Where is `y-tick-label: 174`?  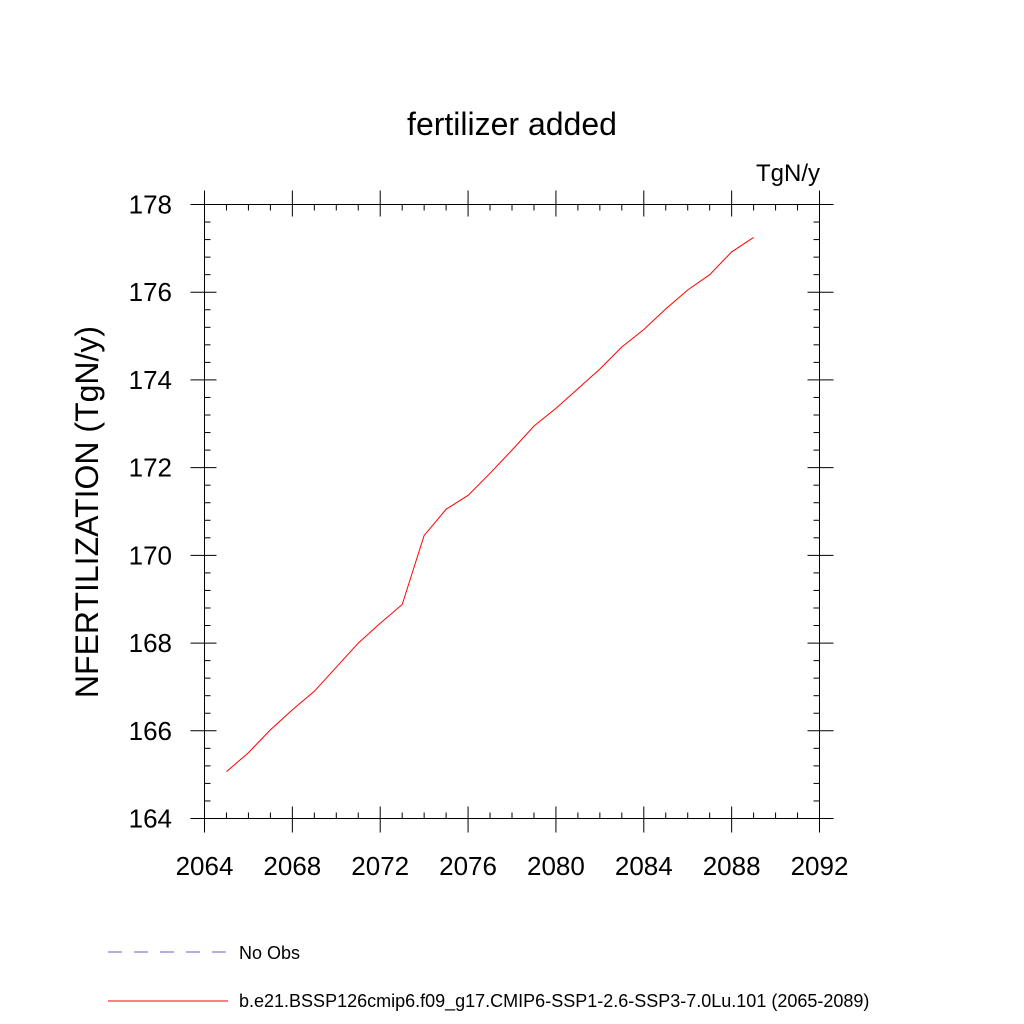
y-tick-label: 174 is located at coordinates (150, 380).